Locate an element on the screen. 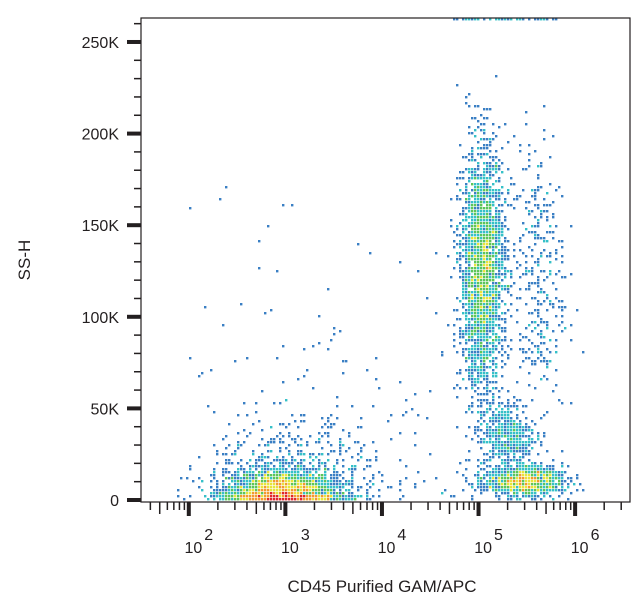 The width and height of the screenshot is (644, 609). y-tick-label: 100K is located at coordinates (101, 318).